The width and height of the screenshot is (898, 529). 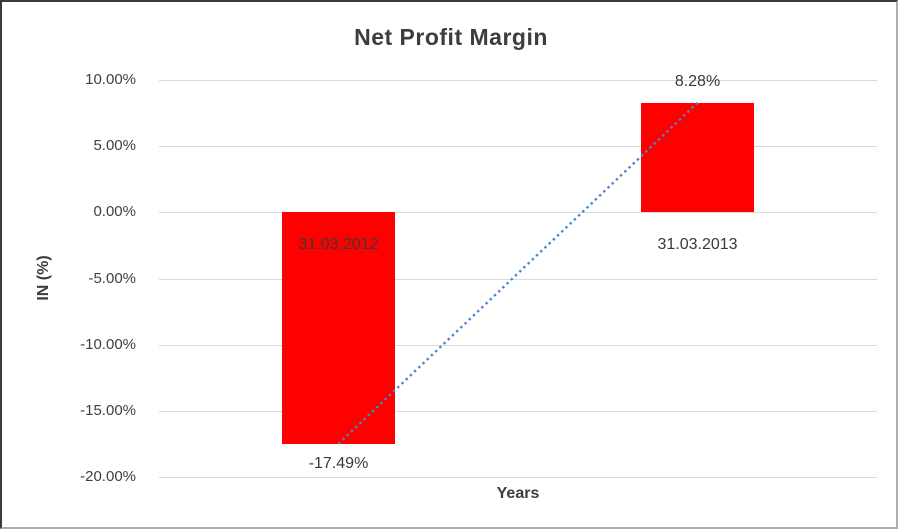 What do you see at coordinates (697, 157) in the screenshot?
I see `bar` at bounding box center [697, 157].